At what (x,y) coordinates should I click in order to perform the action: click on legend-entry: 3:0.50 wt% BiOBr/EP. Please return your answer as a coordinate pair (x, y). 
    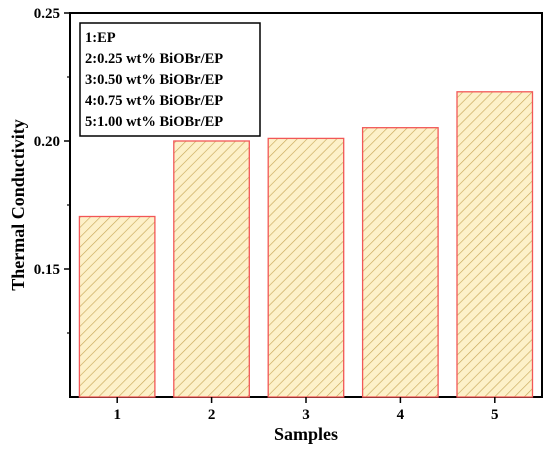
    Looking at the image, I should click on (154, 80).